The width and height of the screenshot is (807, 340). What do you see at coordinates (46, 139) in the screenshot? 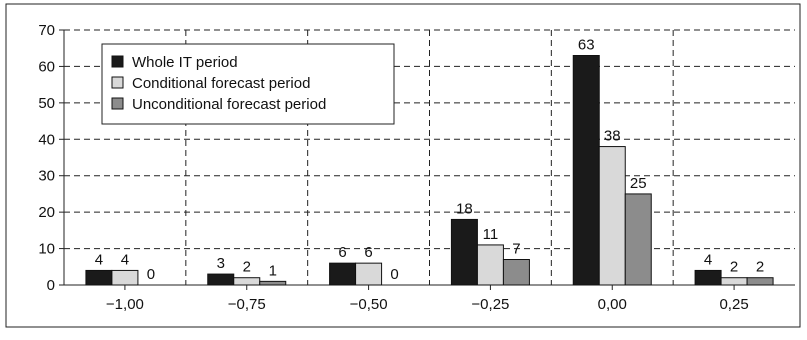
I see `y-tick-label: 40` at bounding box center [46, 139].